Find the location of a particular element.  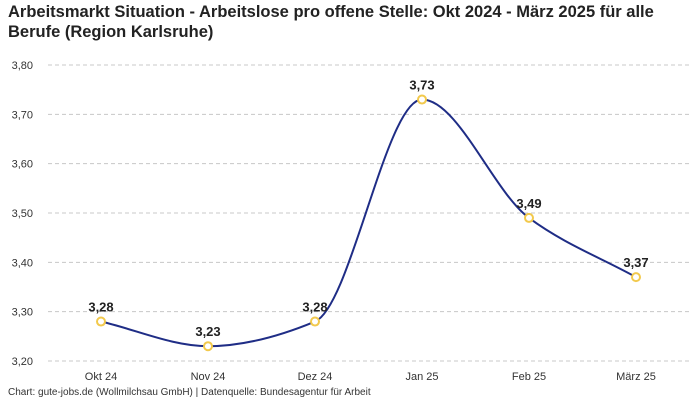

x-tick-label: Jan 25 is located at coordinates (421, 377).